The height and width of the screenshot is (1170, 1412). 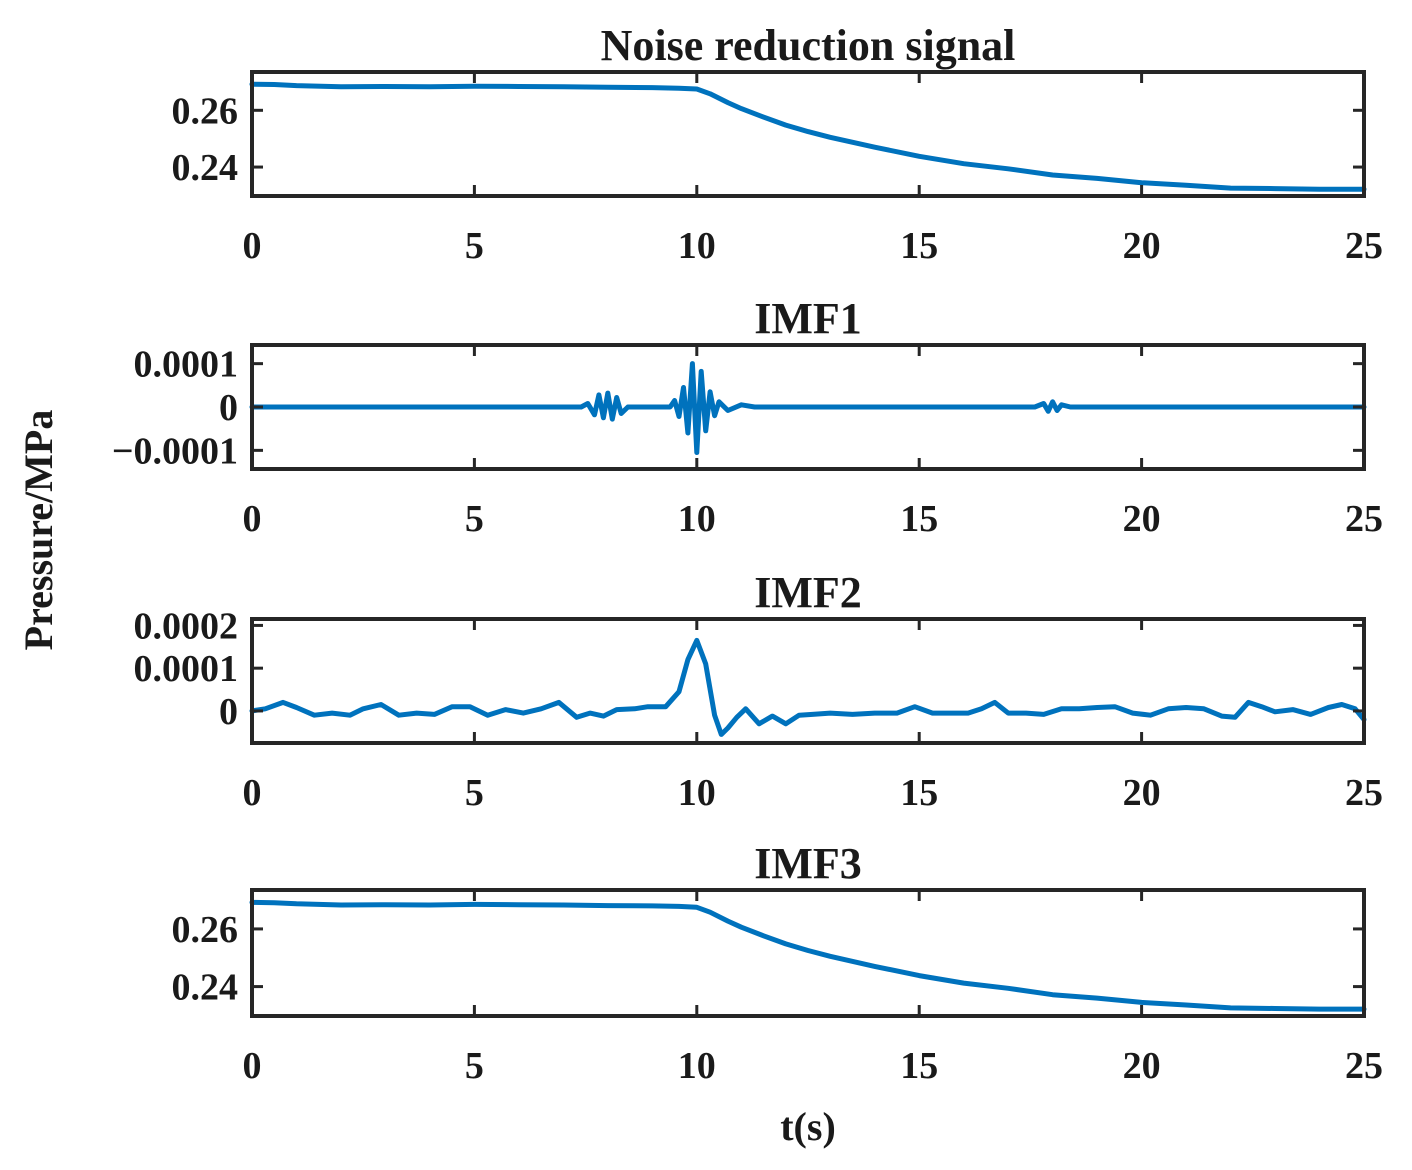 I want to click on subplot-title: IMF2, so click(x=808, y=592).